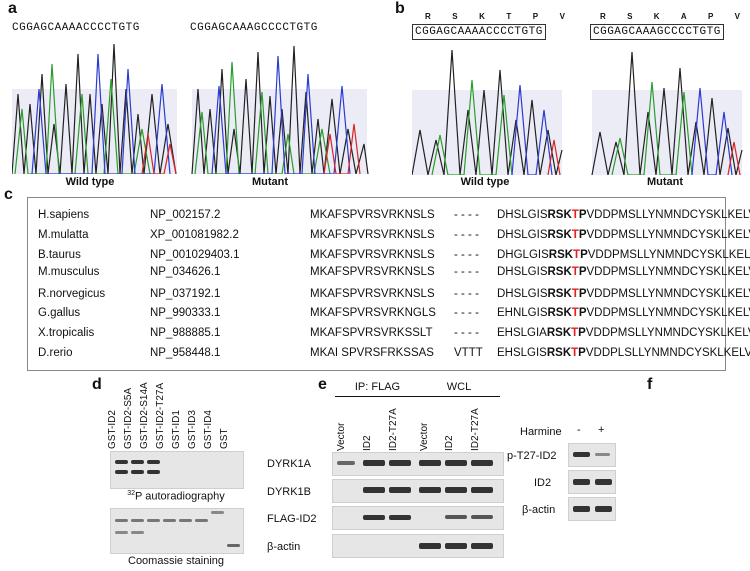  What do you see at coordinates (487, 132) in the screenshot?
I see `chromatogram-highlight` at bounding box center [487, 132].